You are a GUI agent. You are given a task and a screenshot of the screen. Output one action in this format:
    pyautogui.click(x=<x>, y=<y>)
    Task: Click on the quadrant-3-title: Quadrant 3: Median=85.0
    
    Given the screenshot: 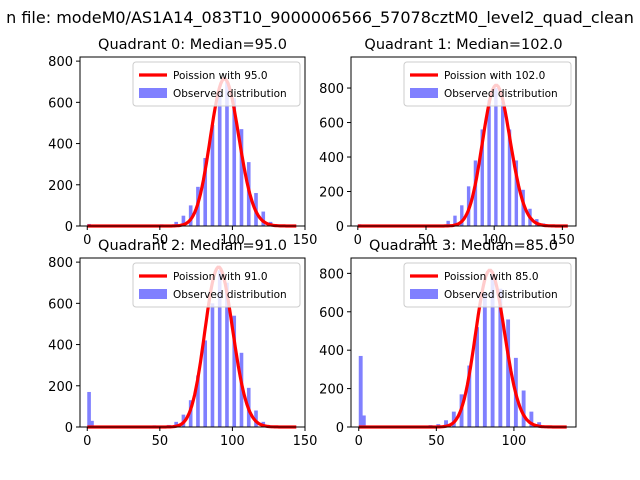 What is the action you would take?
    pyautogui.click(x=463, y=246)
    